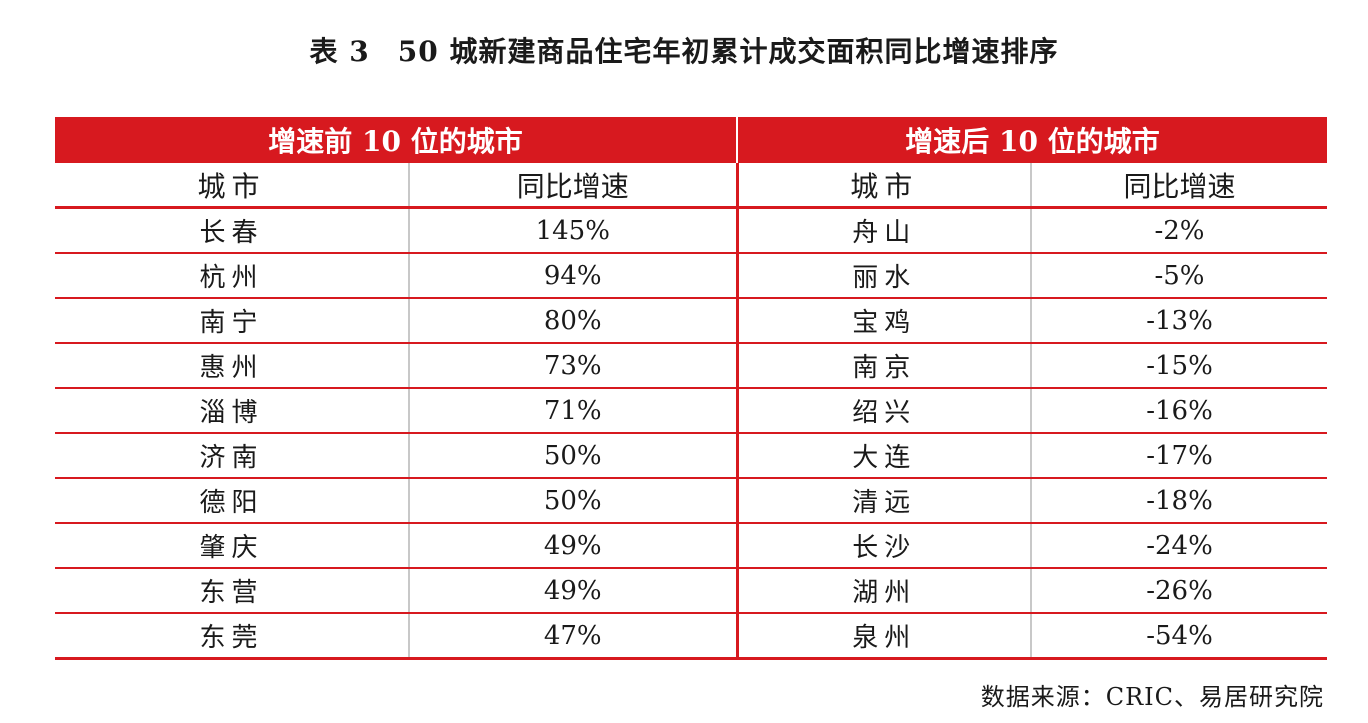 The height and width of the screenshot is (723, 1368). I want to click on top-city-cell: 东莞, so click(232, 636).